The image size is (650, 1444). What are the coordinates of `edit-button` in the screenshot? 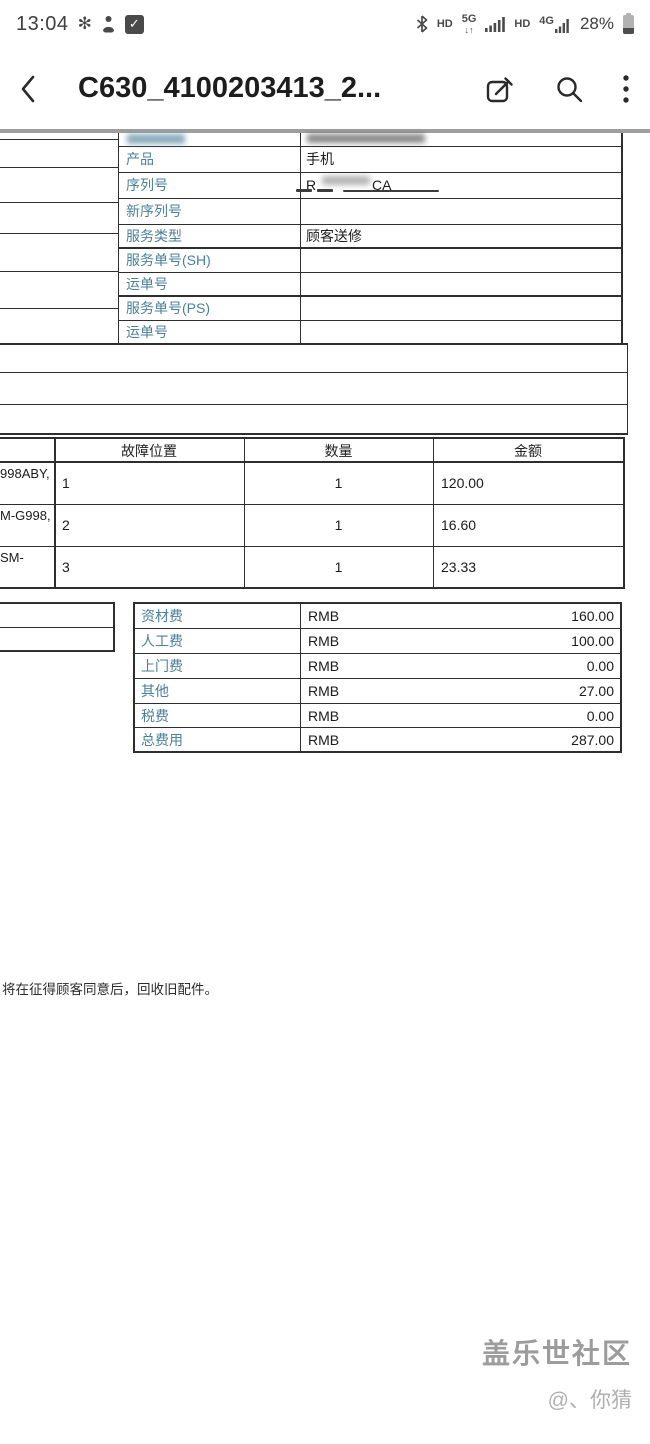 It's located at (500, 89).